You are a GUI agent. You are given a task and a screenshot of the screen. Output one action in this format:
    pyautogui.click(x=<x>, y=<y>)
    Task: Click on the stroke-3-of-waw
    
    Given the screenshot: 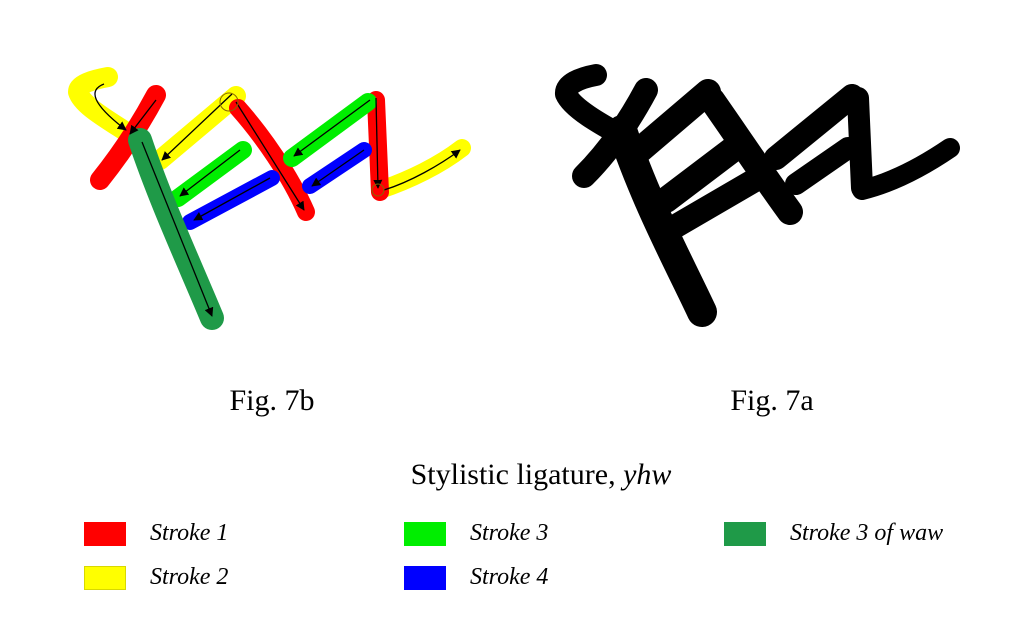 What is the action you would take?
    pyautogui.click(x=176, y=229)
    